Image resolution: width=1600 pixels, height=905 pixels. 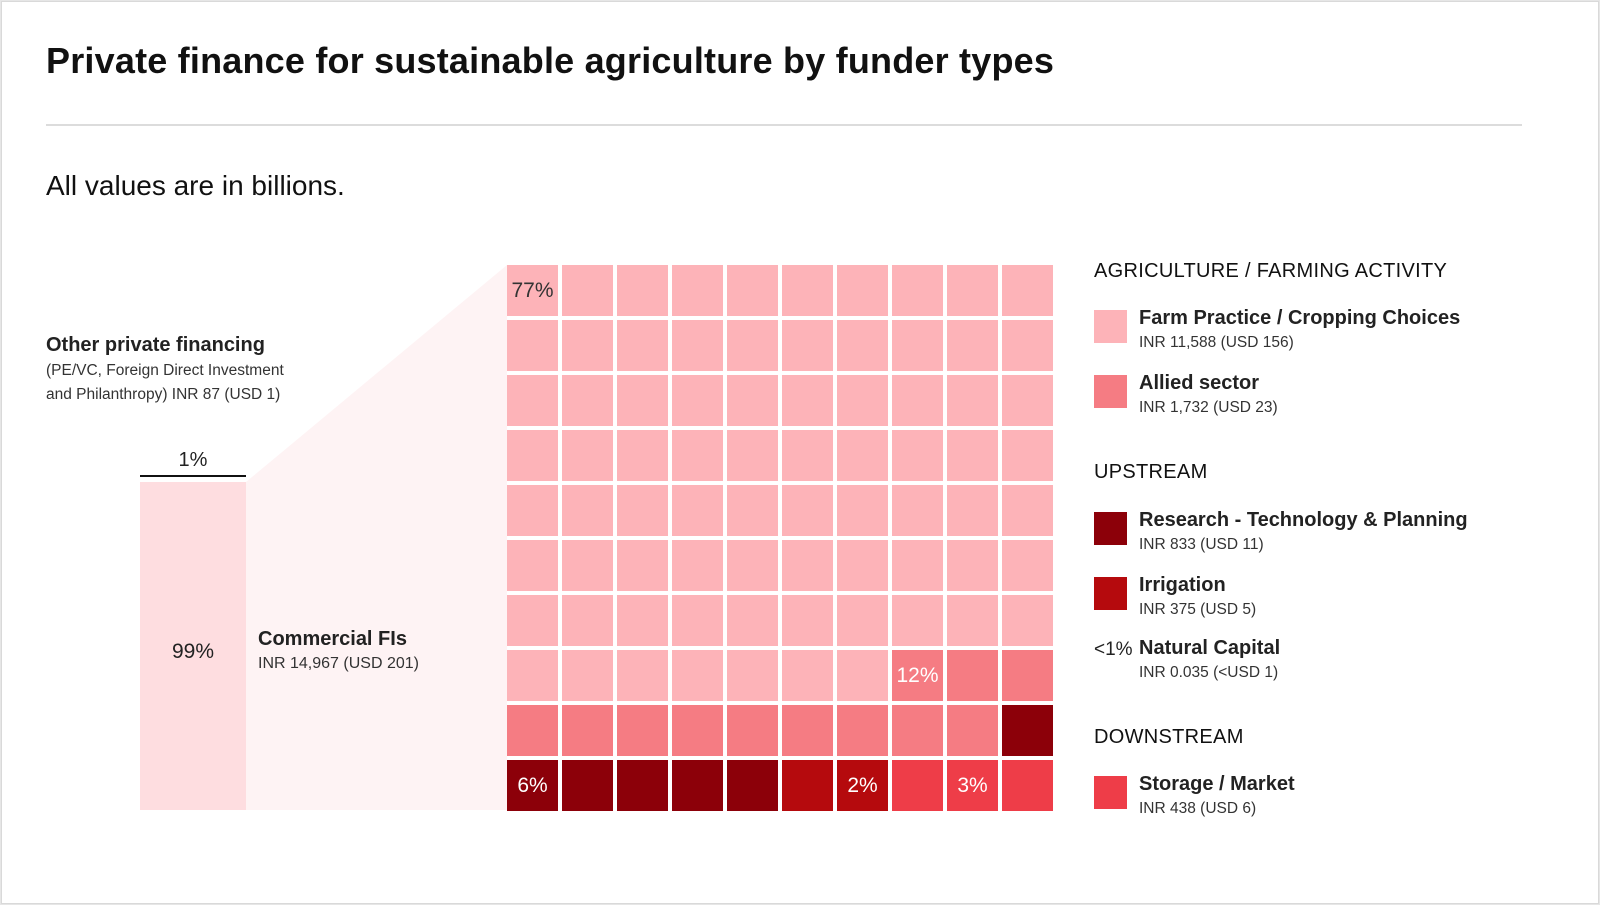 What do you see at coordinates (193, 460) in the screenshot?
I see `other-private-share: 1%` at bounding box center [193, 460].